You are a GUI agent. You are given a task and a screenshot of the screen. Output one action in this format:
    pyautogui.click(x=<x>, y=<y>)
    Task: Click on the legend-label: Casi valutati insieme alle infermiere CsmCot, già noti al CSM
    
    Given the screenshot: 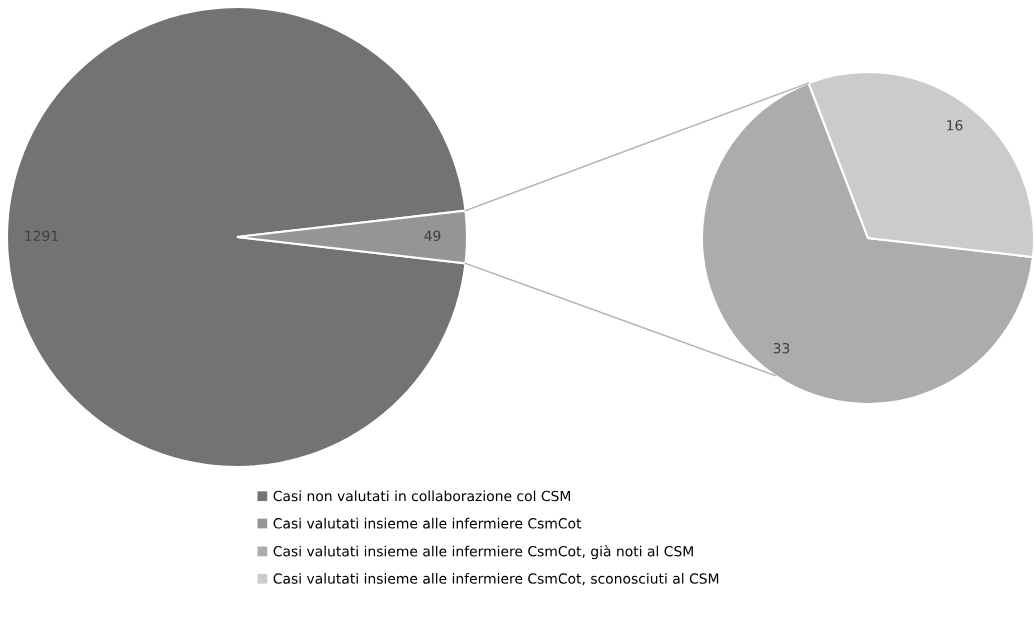 What is the action you would take?
    pyautogui.click(x=483, y=552)
    